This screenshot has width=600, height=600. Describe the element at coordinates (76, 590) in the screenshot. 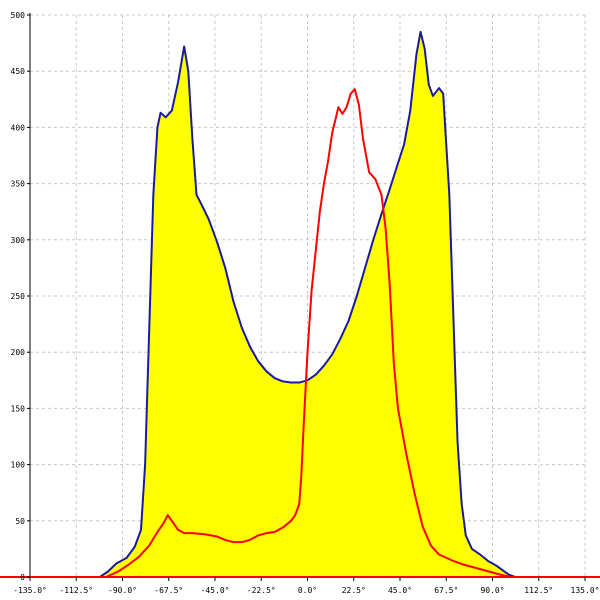

I see `x-tick-label: -112.5°` at that location.